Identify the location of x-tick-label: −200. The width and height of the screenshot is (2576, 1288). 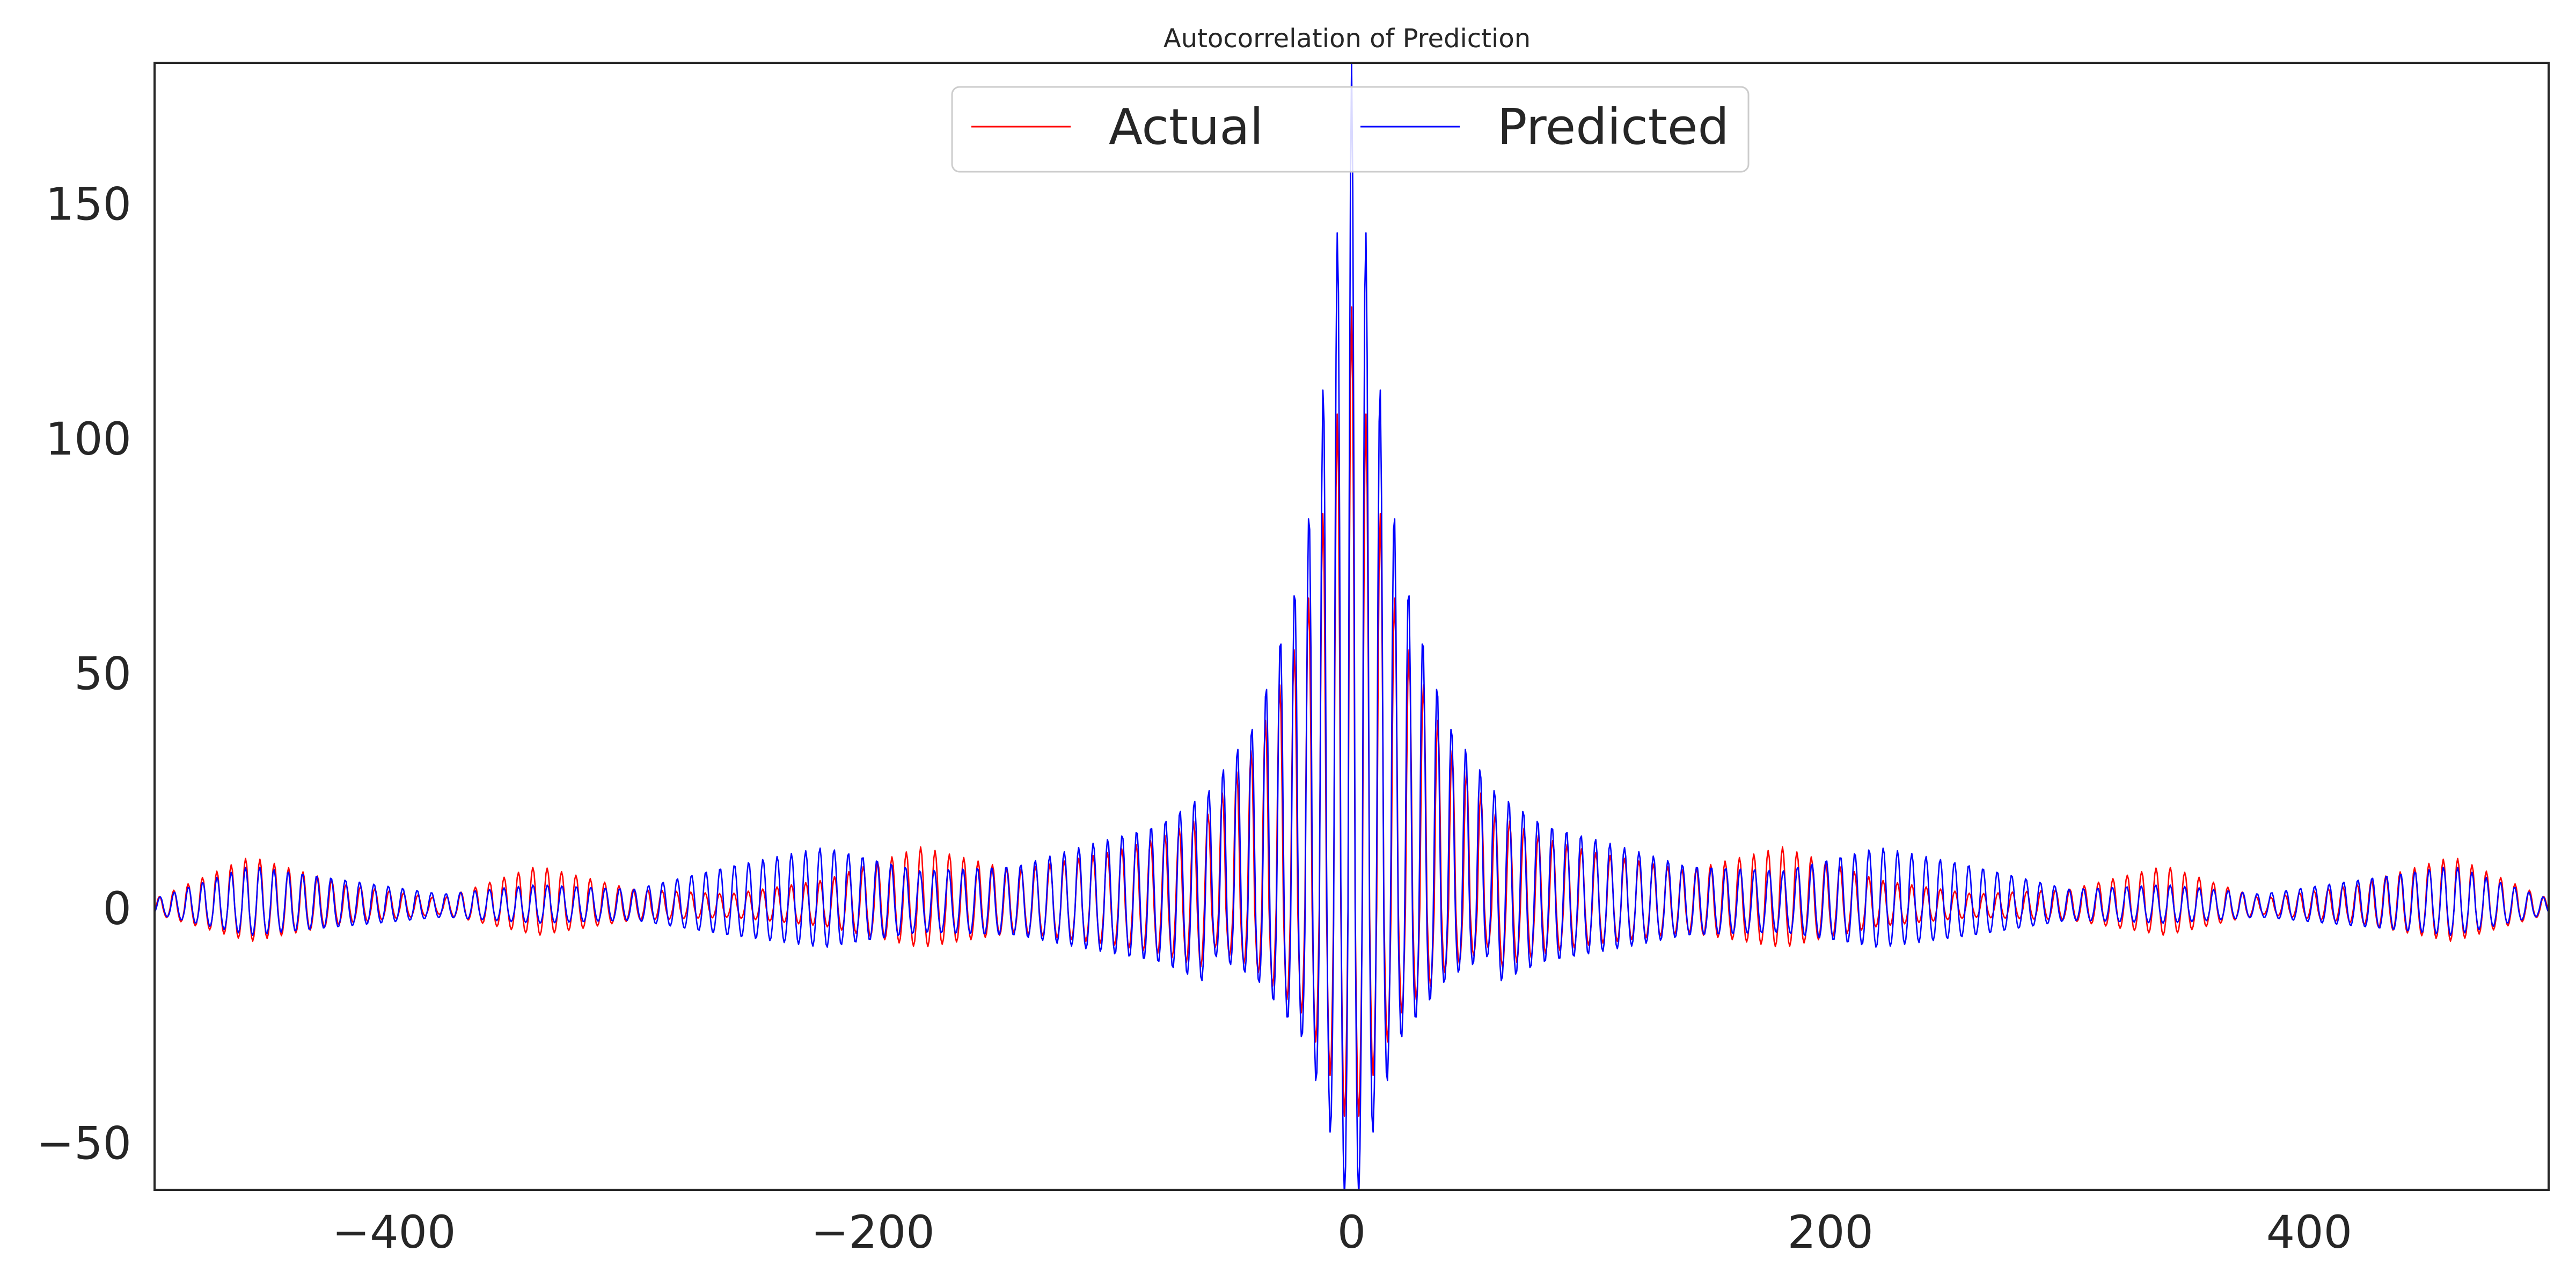
(873, 1232).